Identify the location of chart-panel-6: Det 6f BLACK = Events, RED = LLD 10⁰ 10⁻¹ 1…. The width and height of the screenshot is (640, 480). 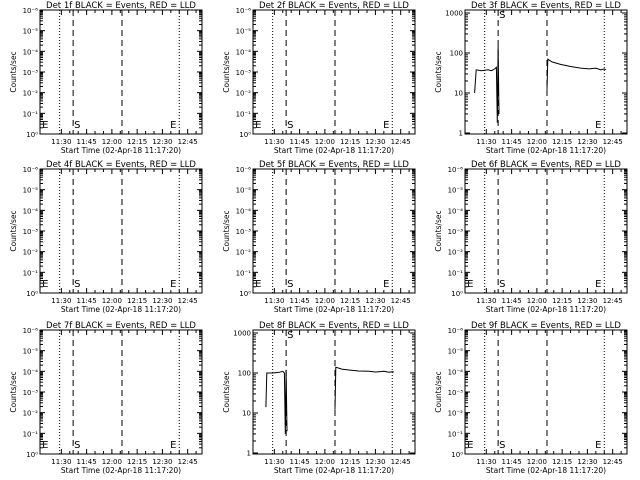
(531, 237).